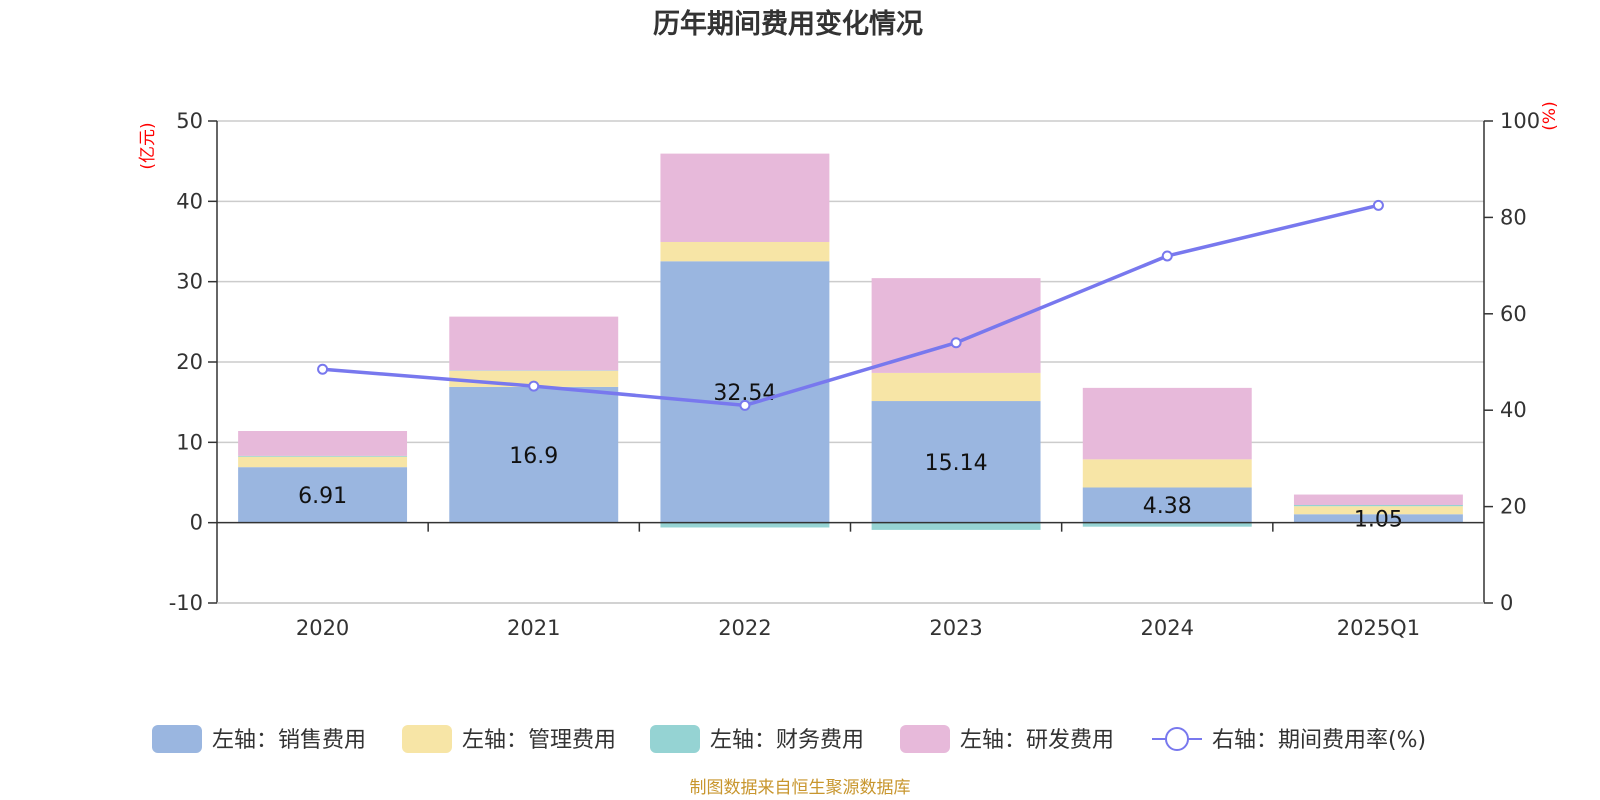 Image resolution: width=1600 pixels, height=800 pixels. I want to click on source-note: 制图数据来自恒生聚源数据库, so click(800, 788).